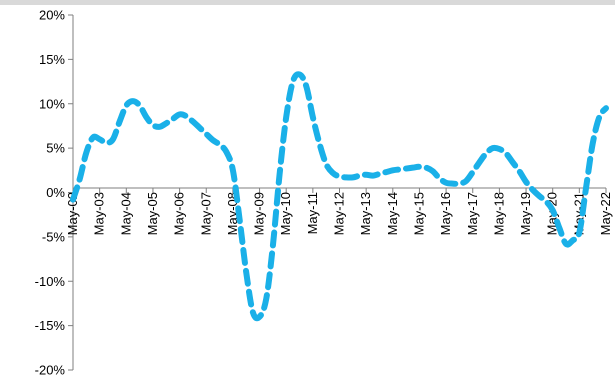 The height and width of the screenshot is (376, 615). Describe the element at coordinates (445, 213) in the screenshot. I see `x-tick-label: May-16` at that location.